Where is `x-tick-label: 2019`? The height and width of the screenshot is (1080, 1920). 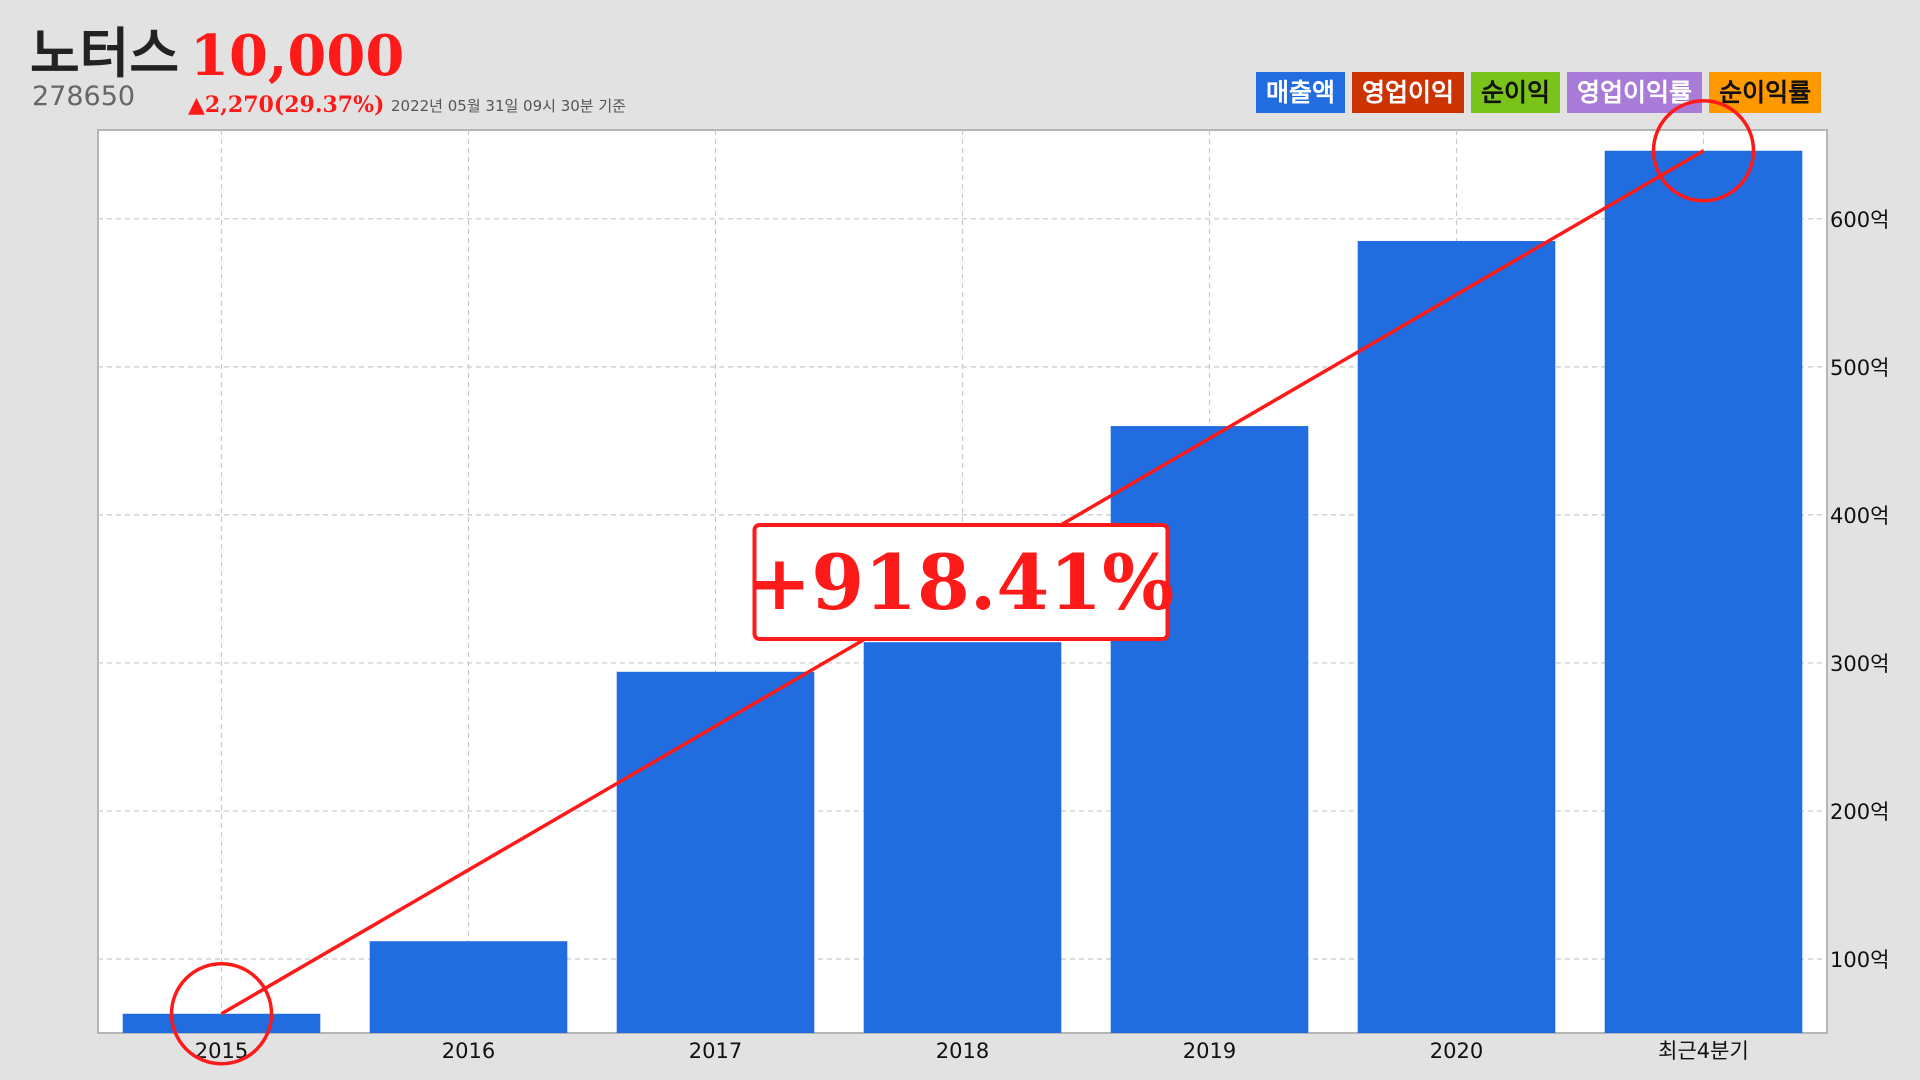 x-tick-label: 2019 is located at coordinates (1209, 1051).